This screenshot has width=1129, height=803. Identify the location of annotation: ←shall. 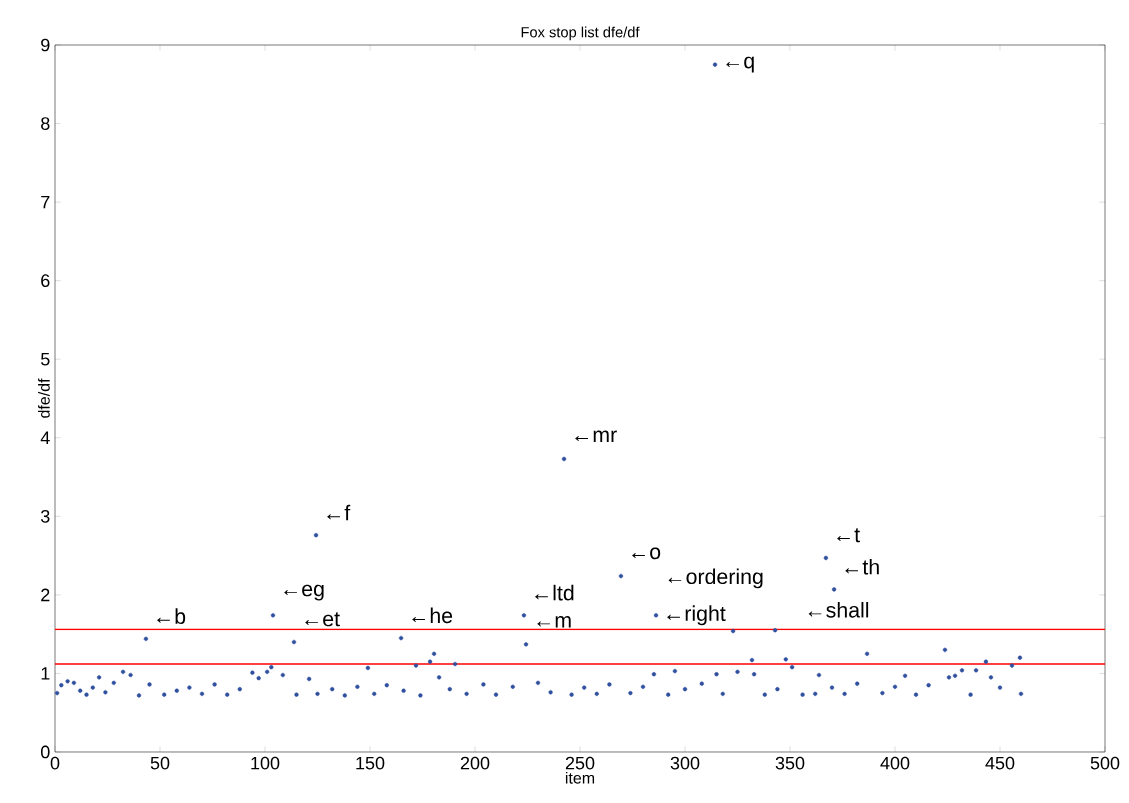
(838, 609).